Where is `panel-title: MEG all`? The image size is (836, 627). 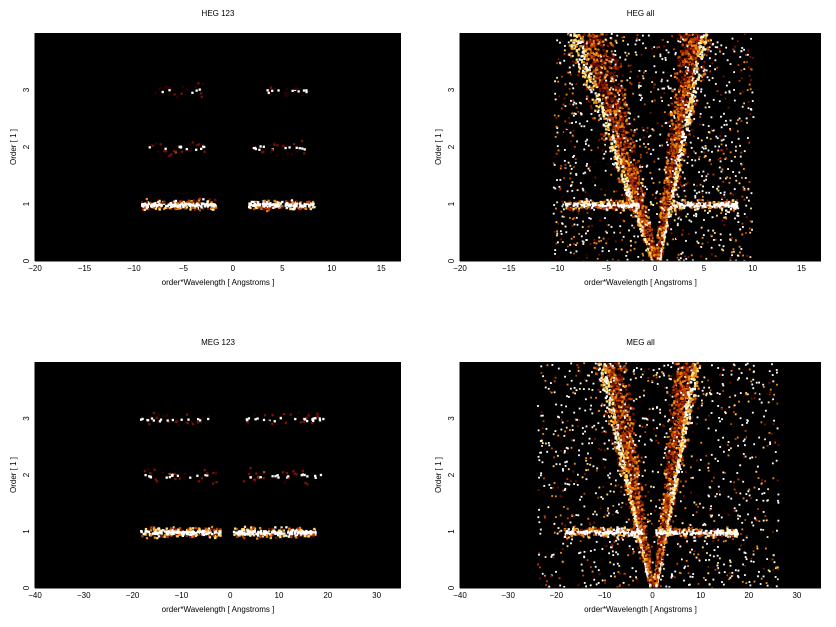
panel-title: MEG all is located at coordinates (640, 342).